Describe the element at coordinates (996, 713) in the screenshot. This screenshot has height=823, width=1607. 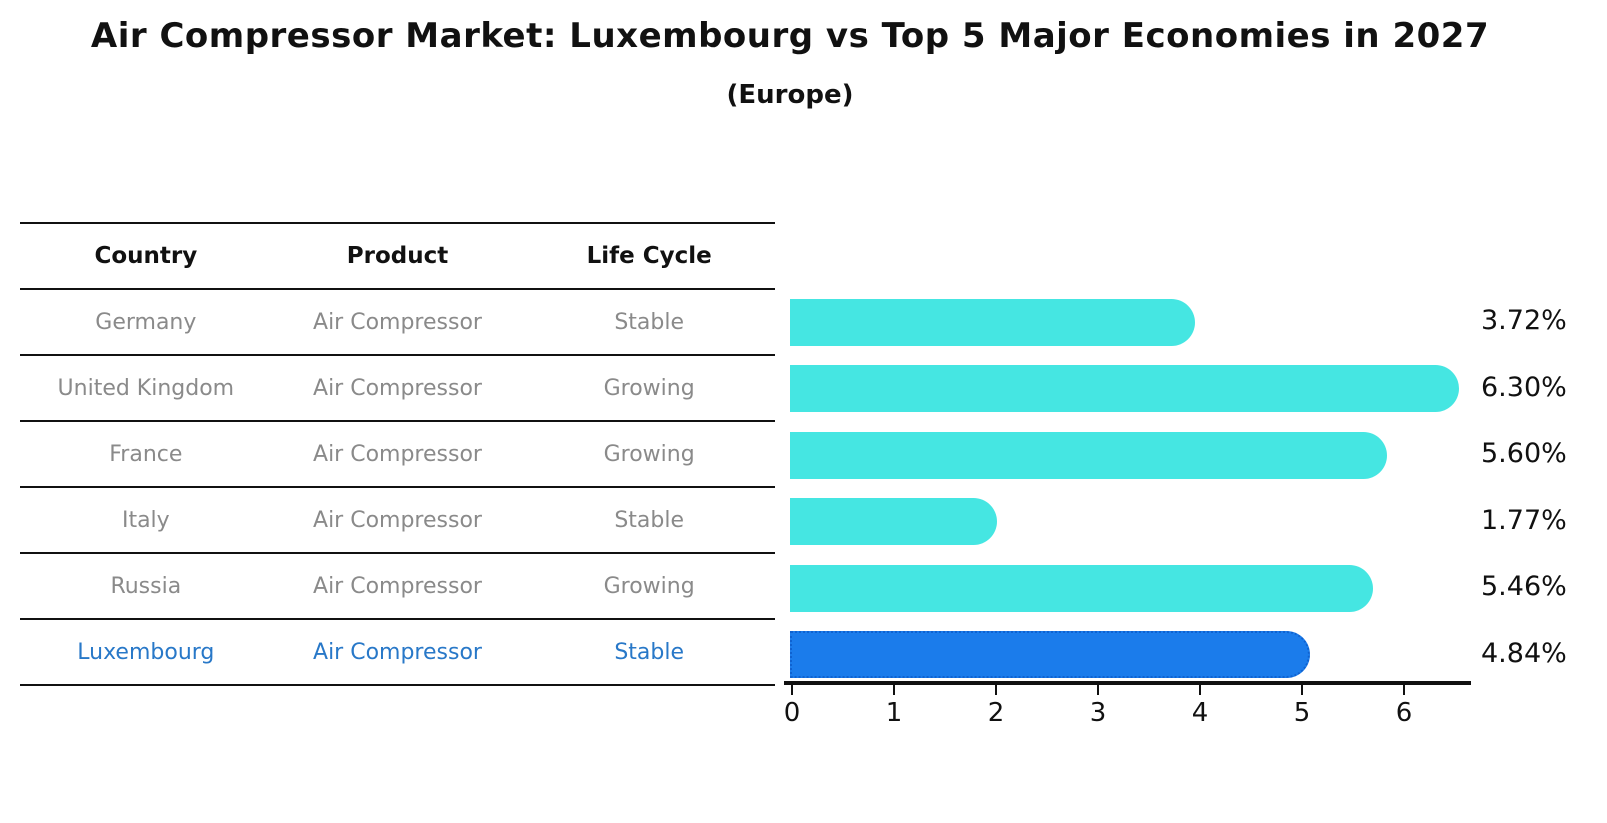
I see `x-axis-tick-label-2: 2` at that location.